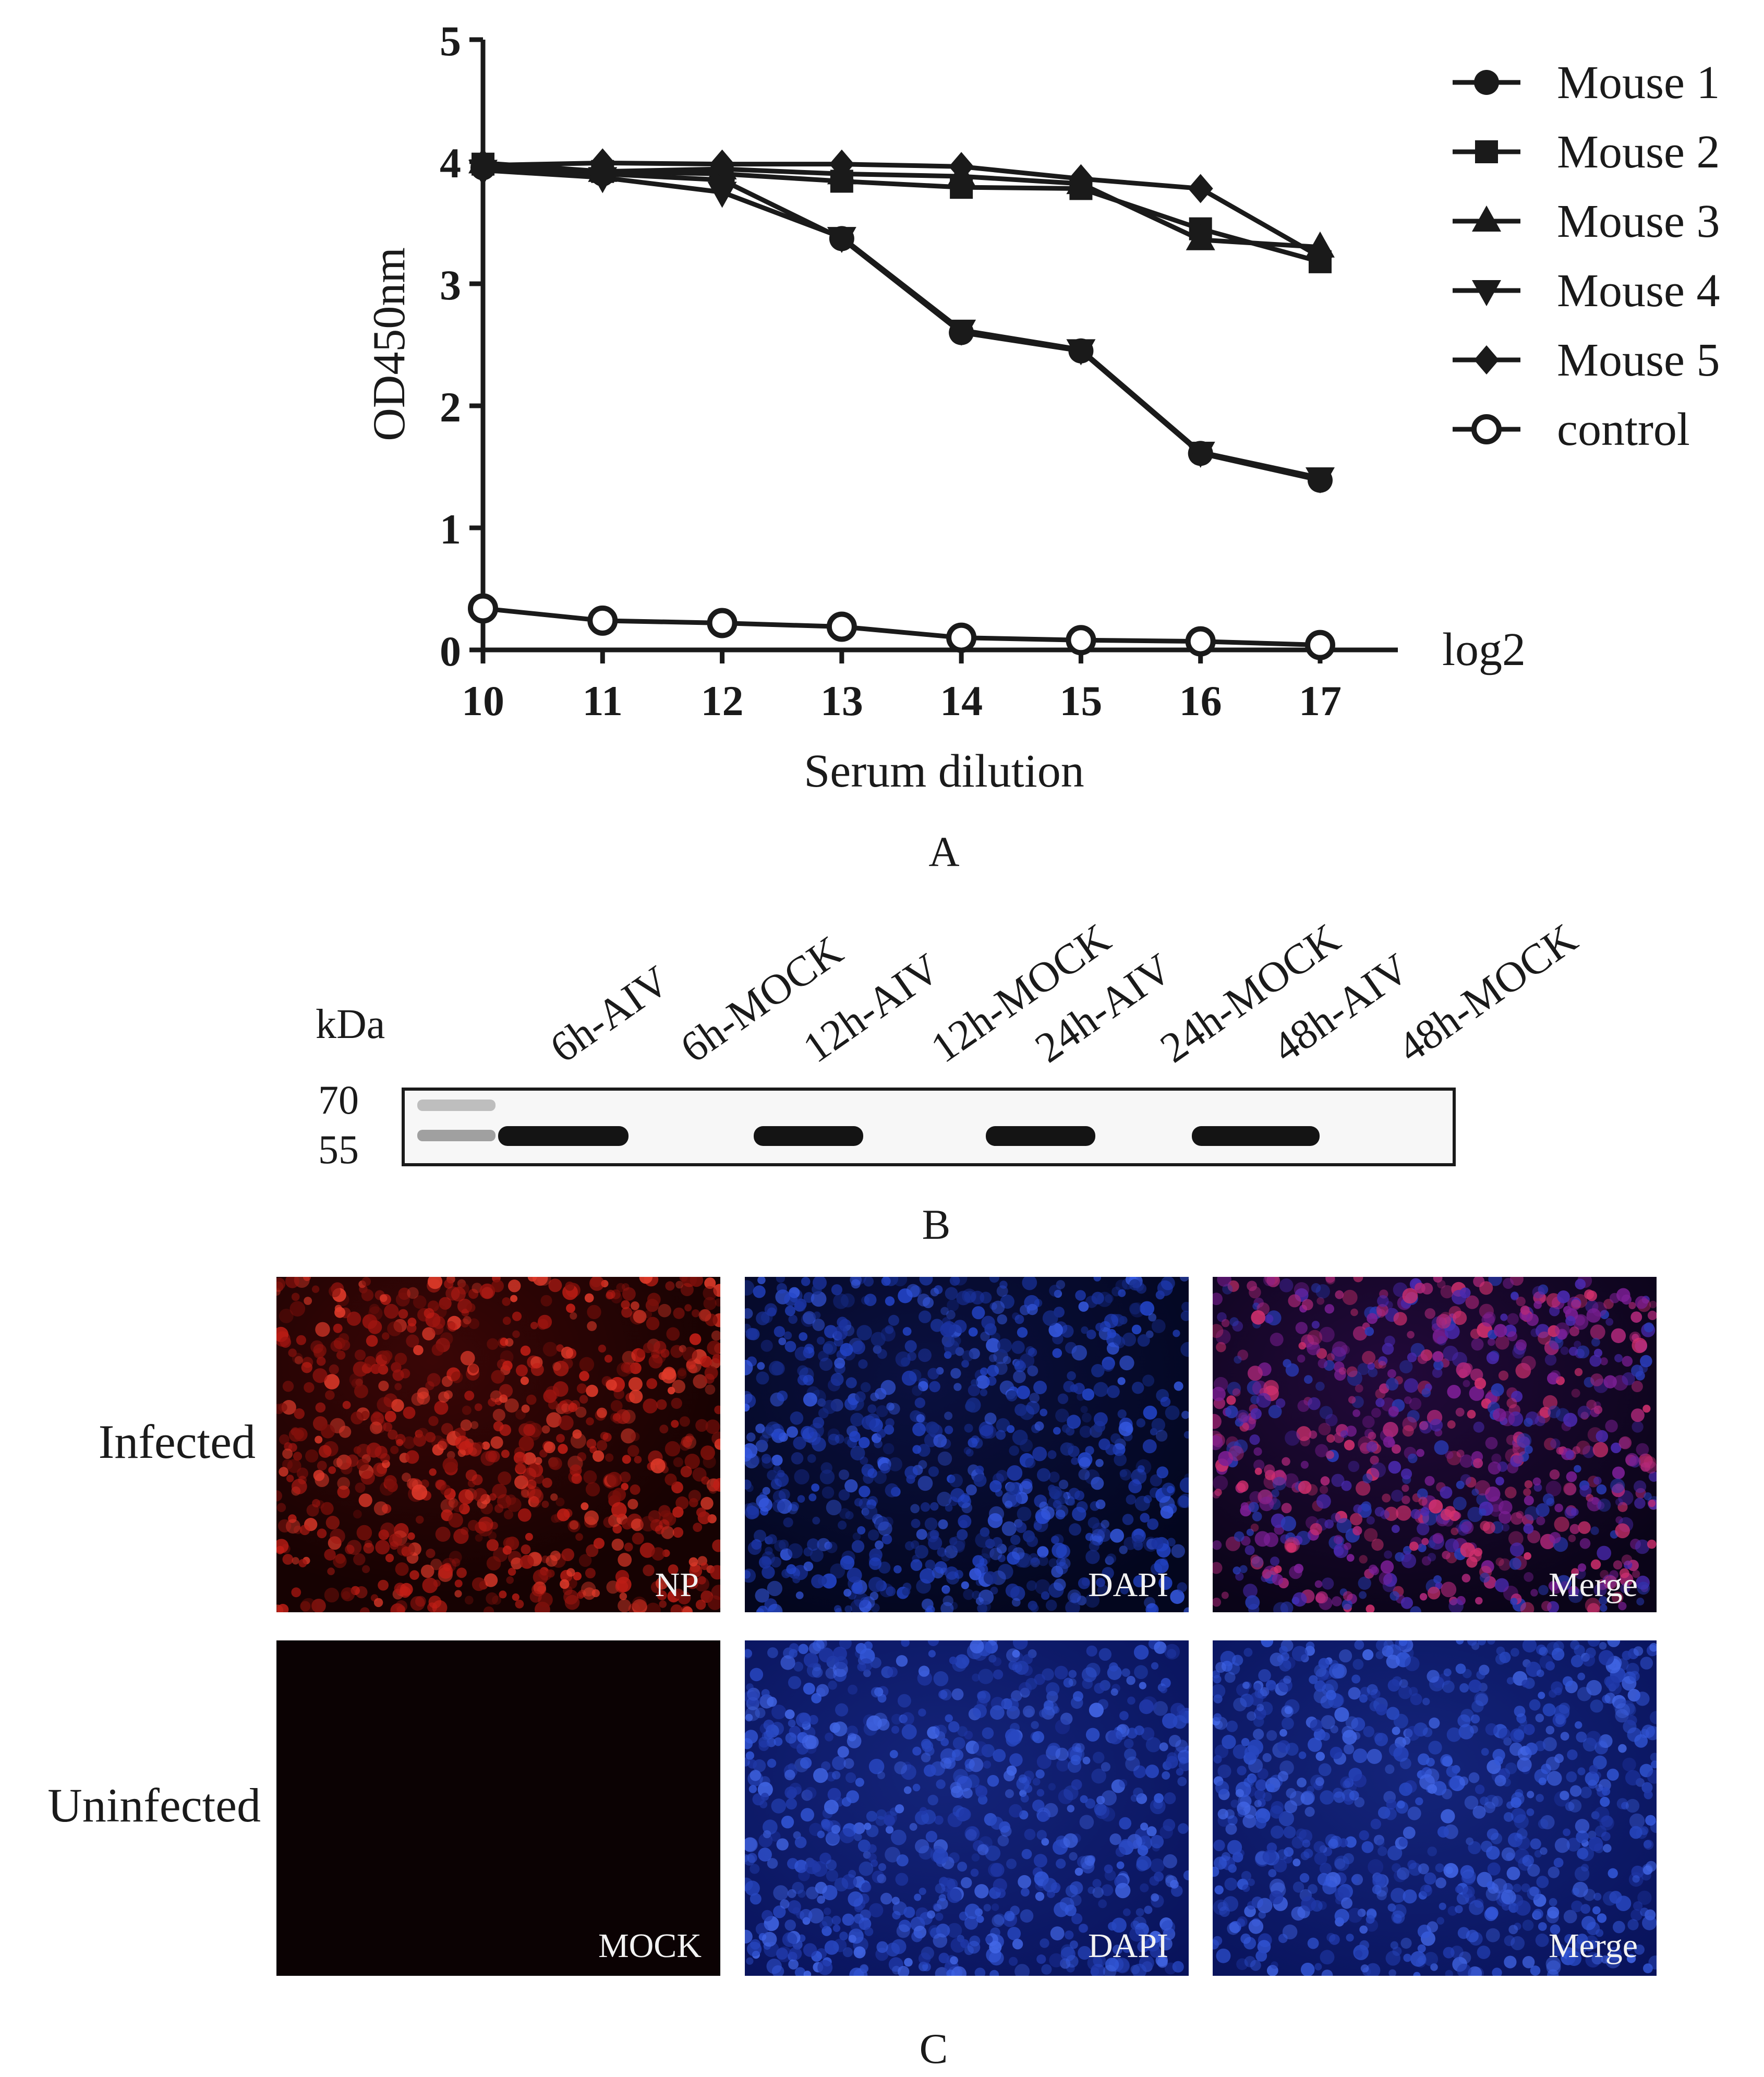  What do you see at coordinates (1320, 480) in the screenshot?
I see `data-point` at bounding box center [1320, 480].